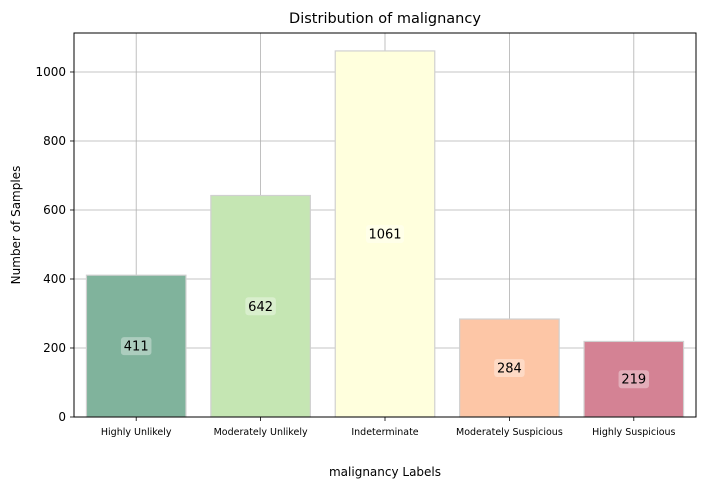  Describe the element at coordinates (16, 225) in the screenshot. I see `y-axis-label: Number of Samples` at that location.